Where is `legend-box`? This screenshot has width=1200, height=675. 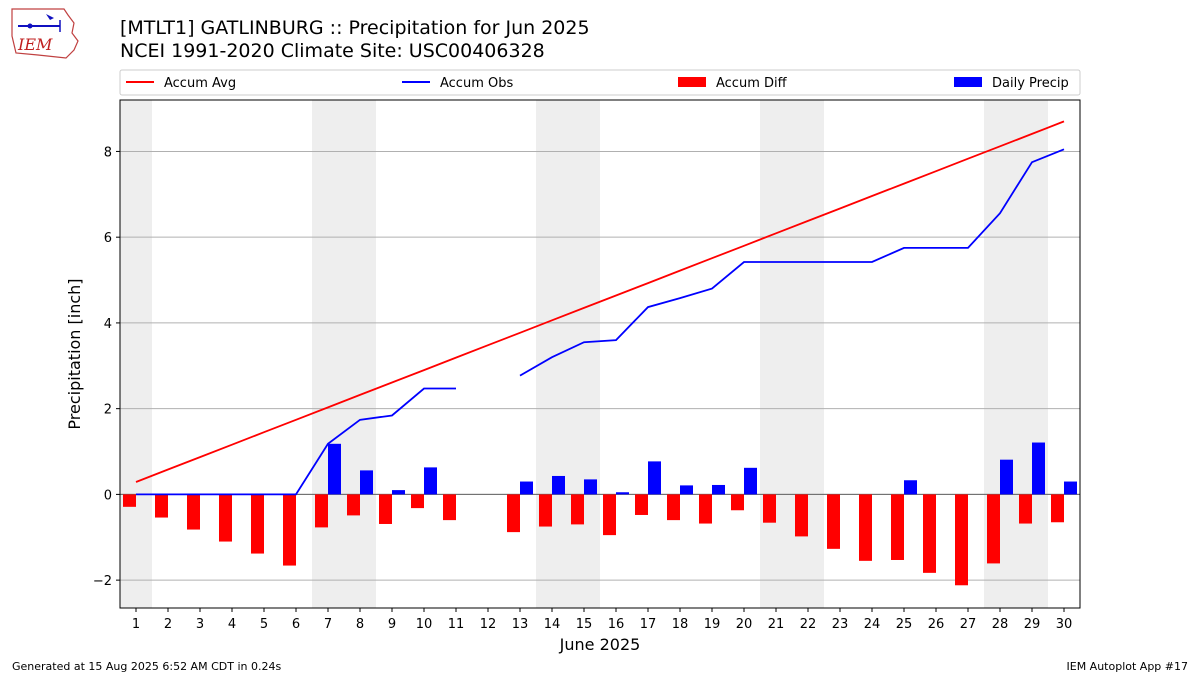
legend-box is located at coordinates (600, 82).